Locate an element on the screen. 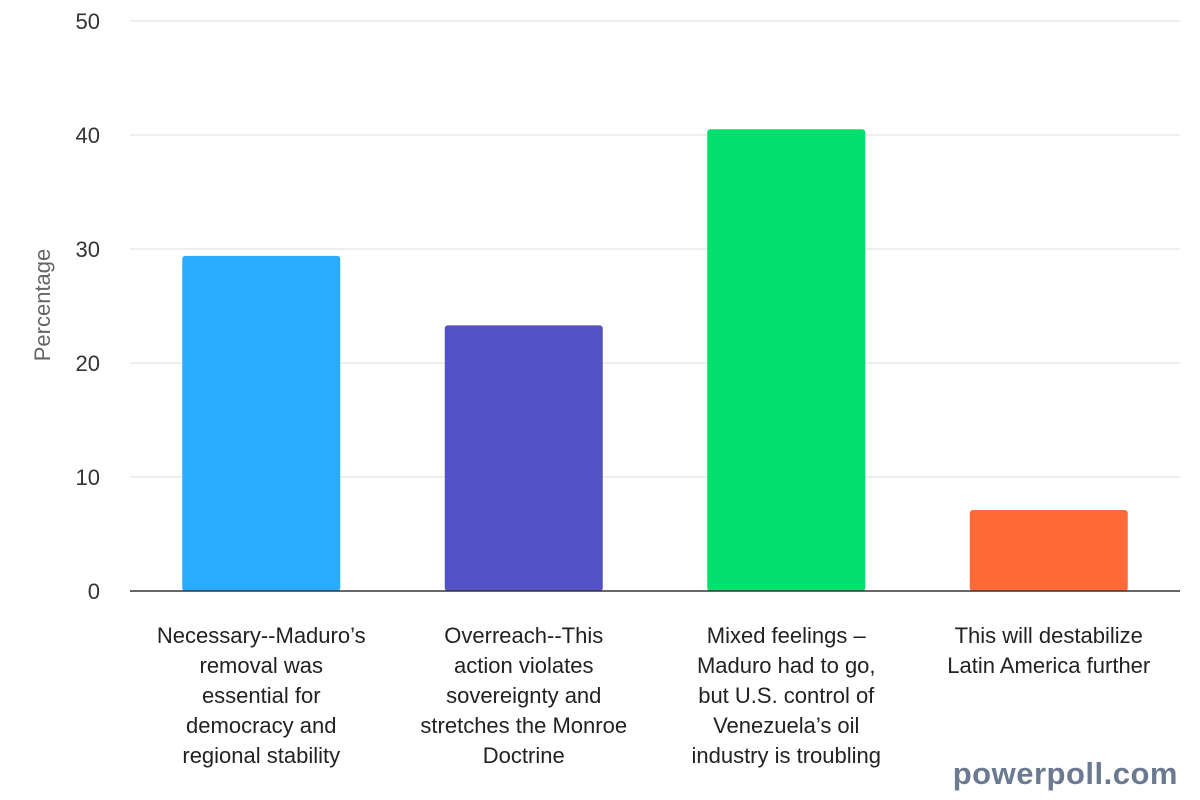  y-tick-label: 40 is located at coordinates (88, 135).